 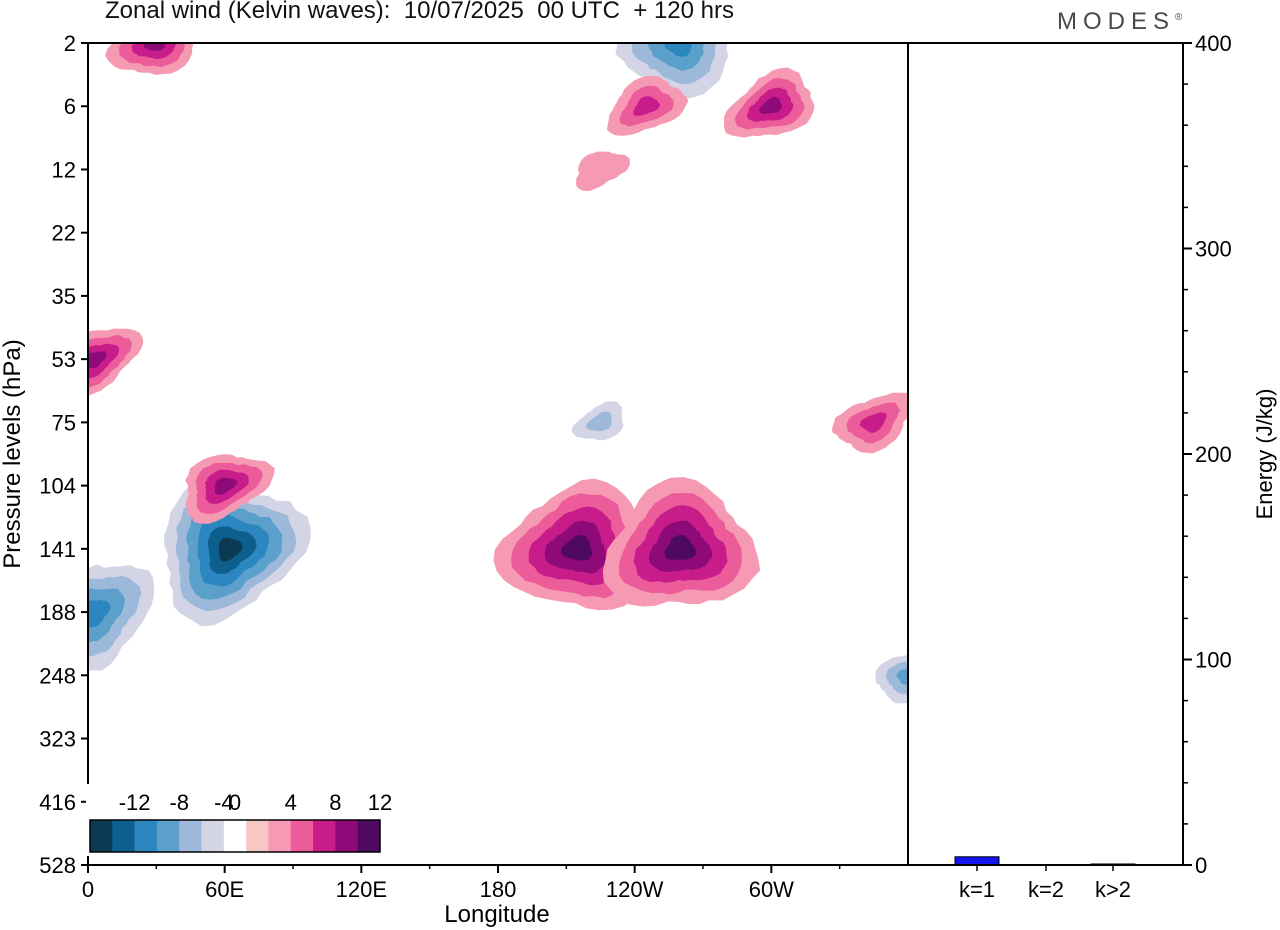 I want to click on y-tick-label: 35, so click(x=64, y=296).